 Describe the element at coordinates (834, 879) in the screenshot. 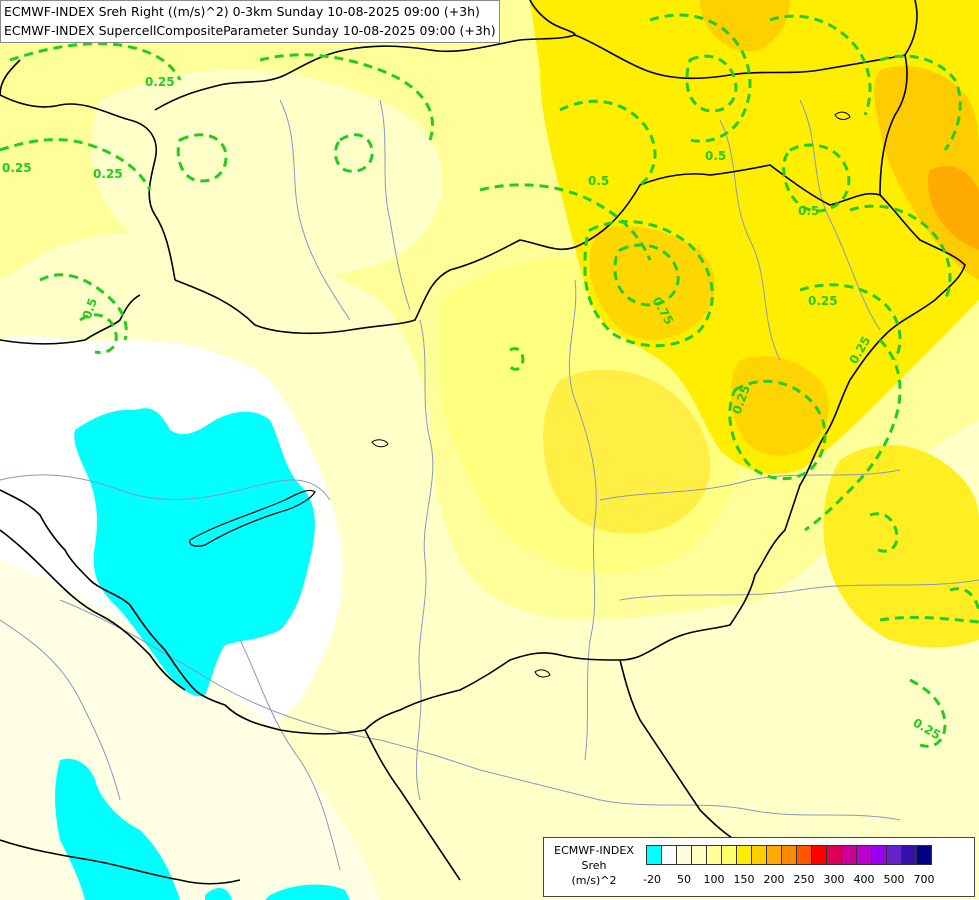

I see `legend-tick-label: 300` at that location.